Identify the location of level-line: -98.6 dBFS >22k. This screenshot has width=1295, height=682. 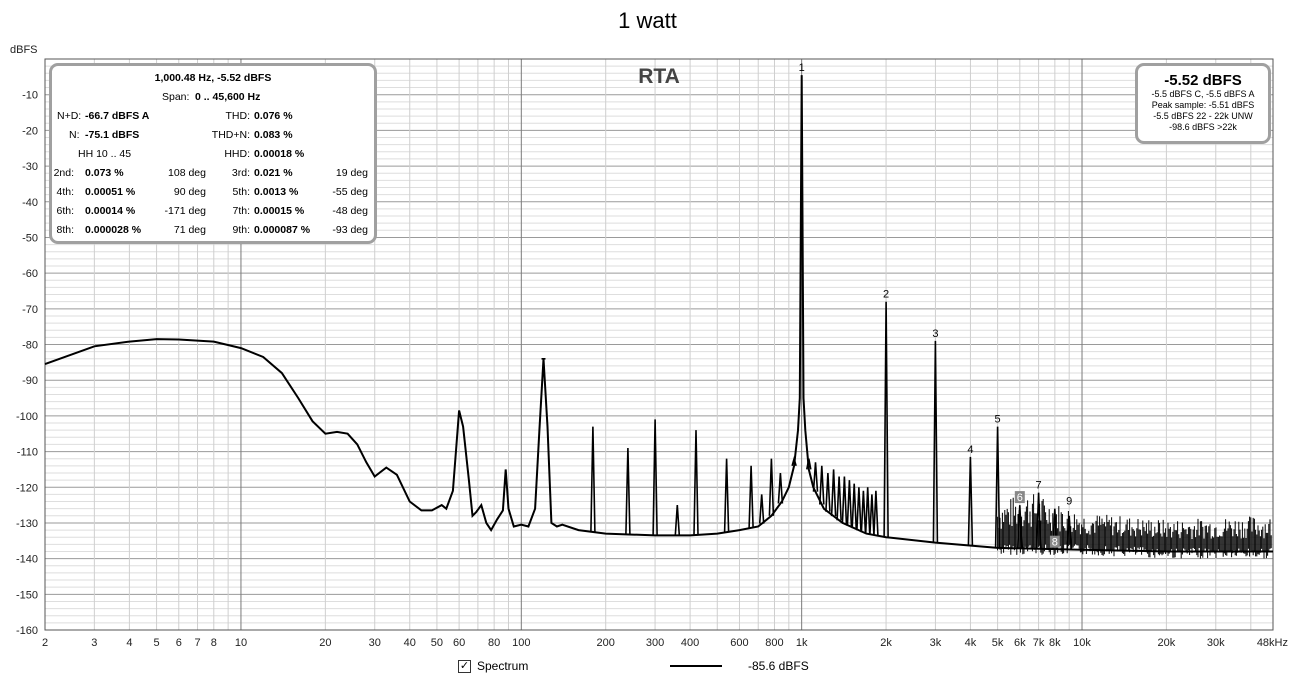
(1203, 127).